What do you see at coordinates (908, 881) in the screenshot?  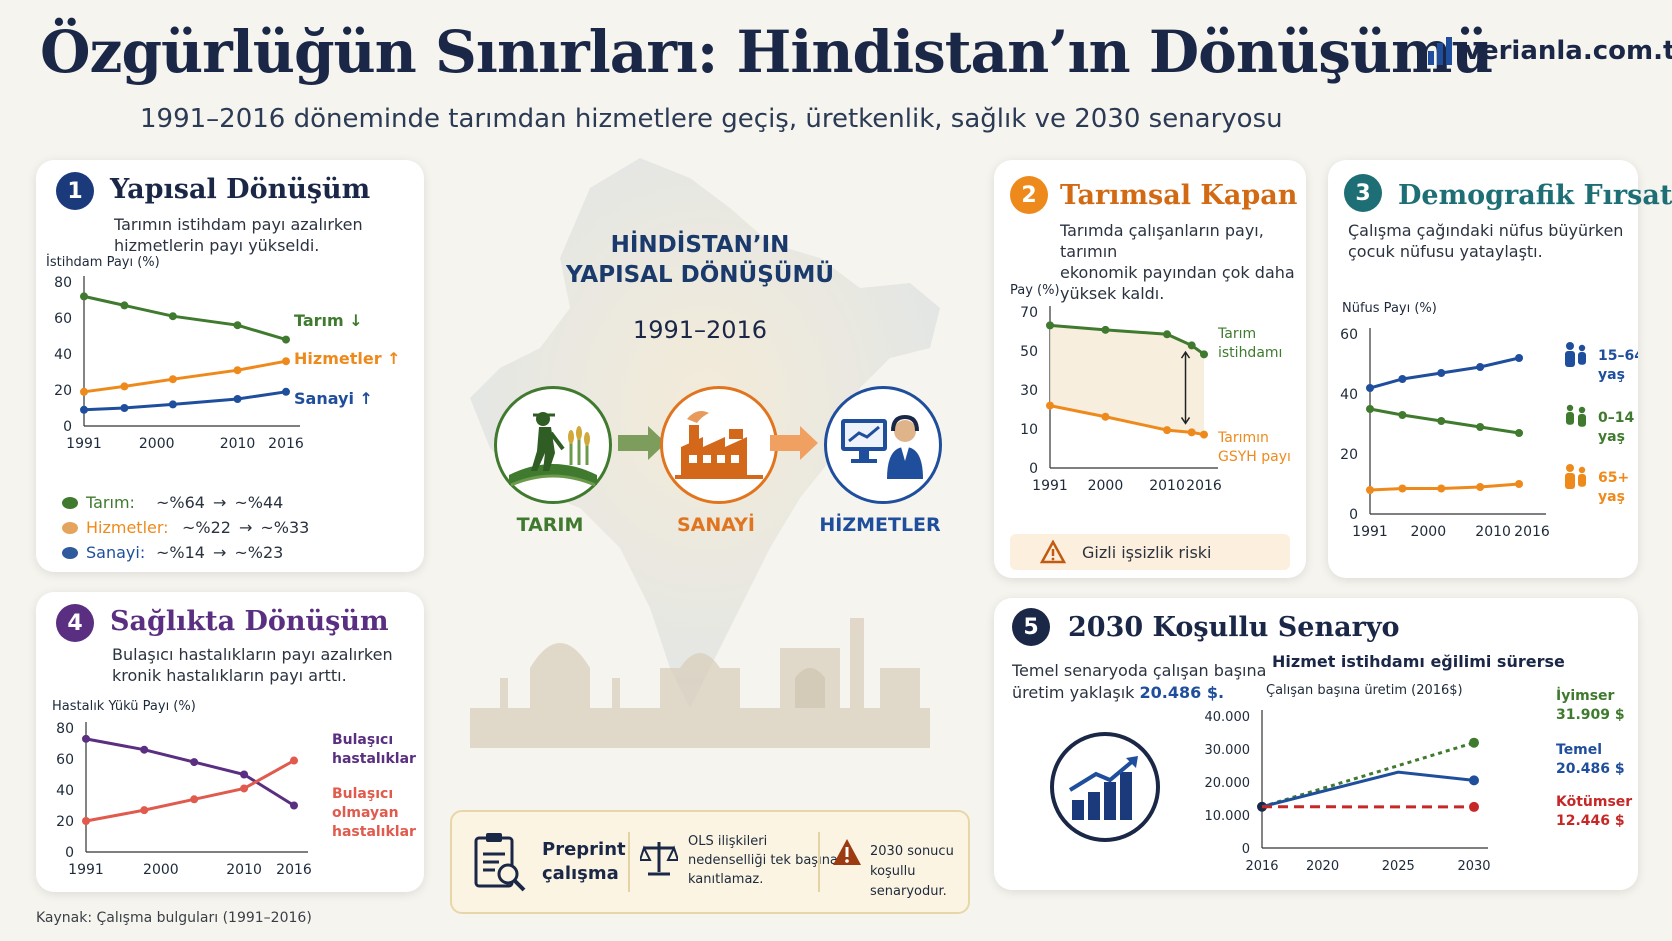 I see `scenario-note: koşullu senaryodur.` at bounding box center [908, 881].